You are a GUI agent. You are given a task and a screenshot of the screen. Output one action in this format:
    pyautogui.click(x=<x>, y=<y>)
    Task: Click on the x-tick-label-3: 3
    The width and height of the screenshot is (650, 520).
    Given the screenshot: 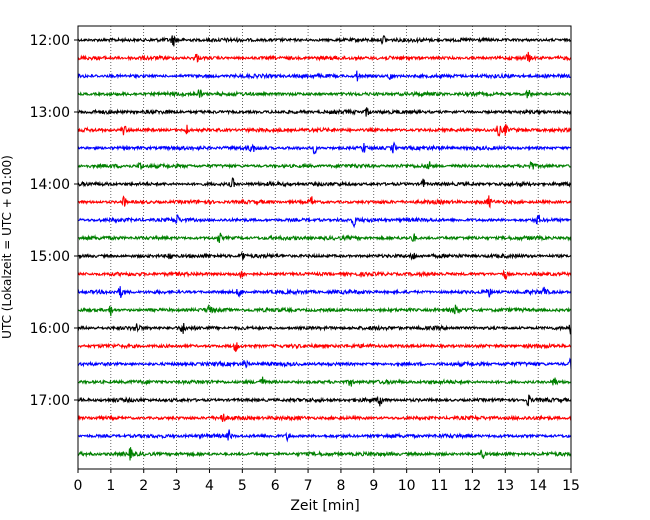 What is the action you would take?
    pyautogui.click(x=176, y=486)
    